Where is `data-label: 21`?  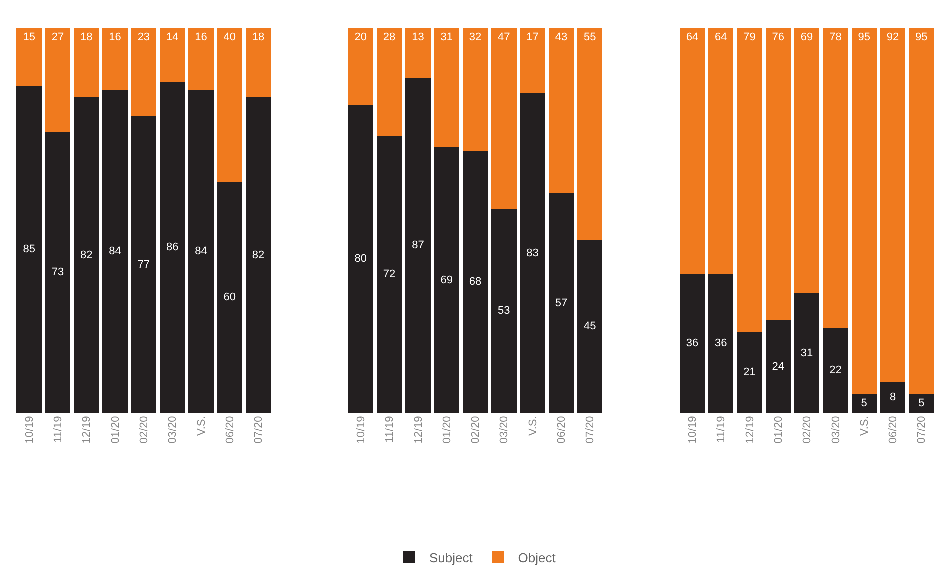
data-label: 21 is located at coordinates (750, 372).